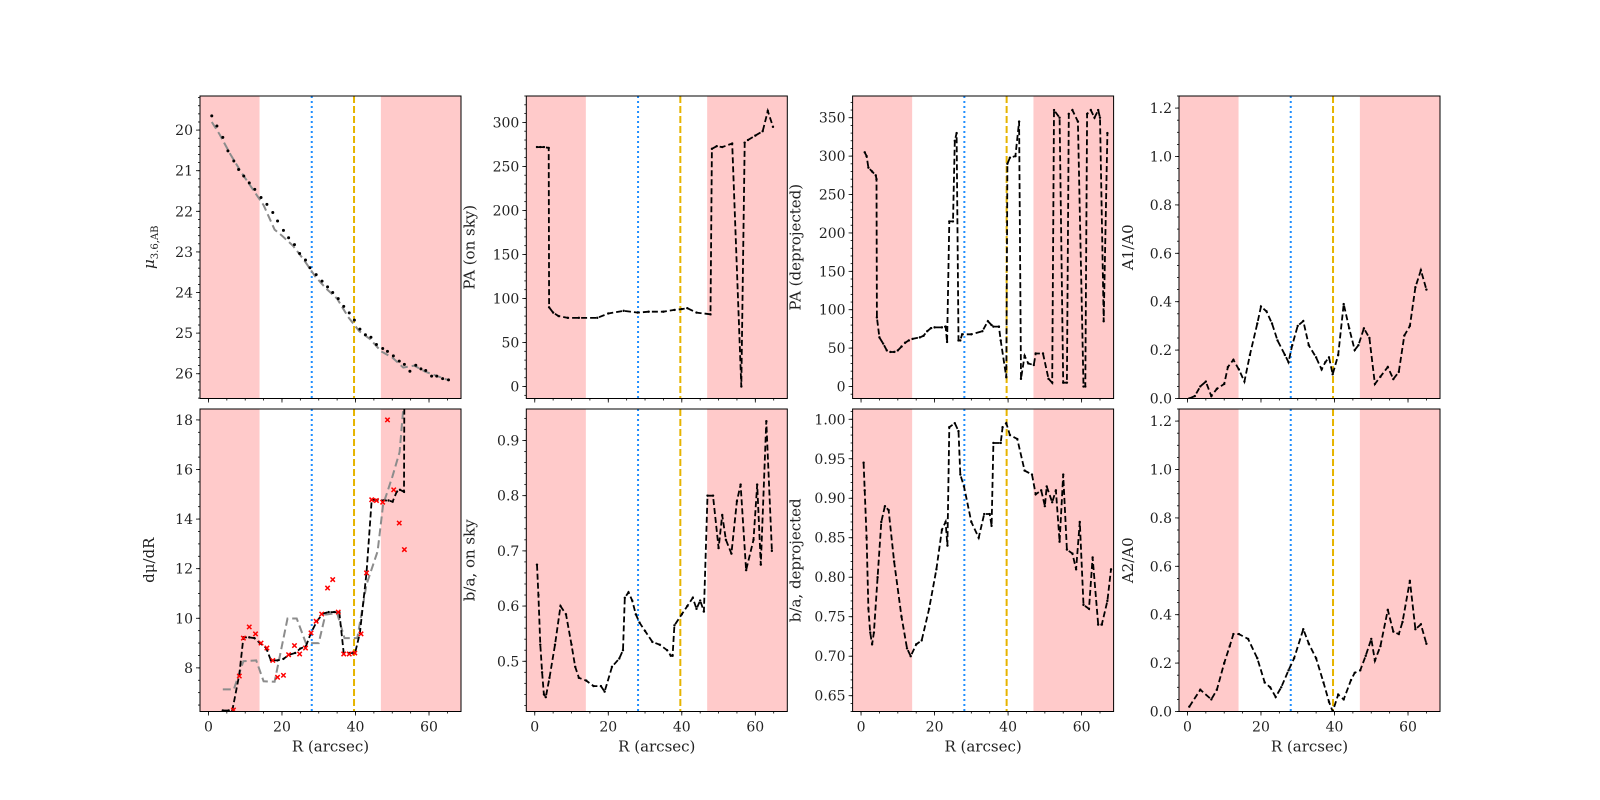 The height and width of the screenshot is (800, 1600). I want to click on y-tick-label: 18, so click(184, 421).